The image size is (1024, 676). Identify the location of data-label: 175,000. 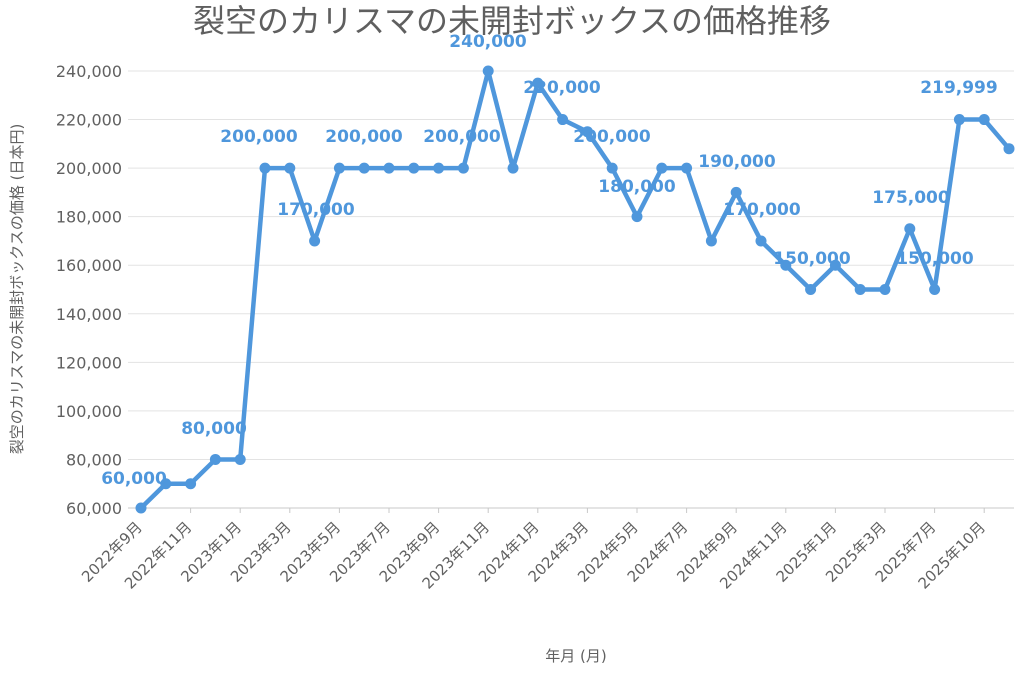
(911, 198).